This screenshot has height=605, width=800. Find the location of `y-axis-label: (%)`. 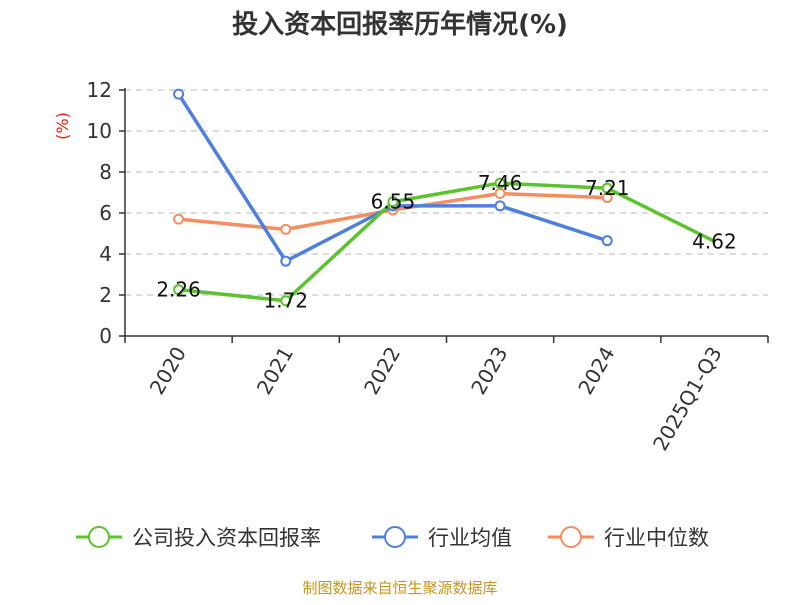

y-axis-label: (%) is located at coordinates (62, 126).